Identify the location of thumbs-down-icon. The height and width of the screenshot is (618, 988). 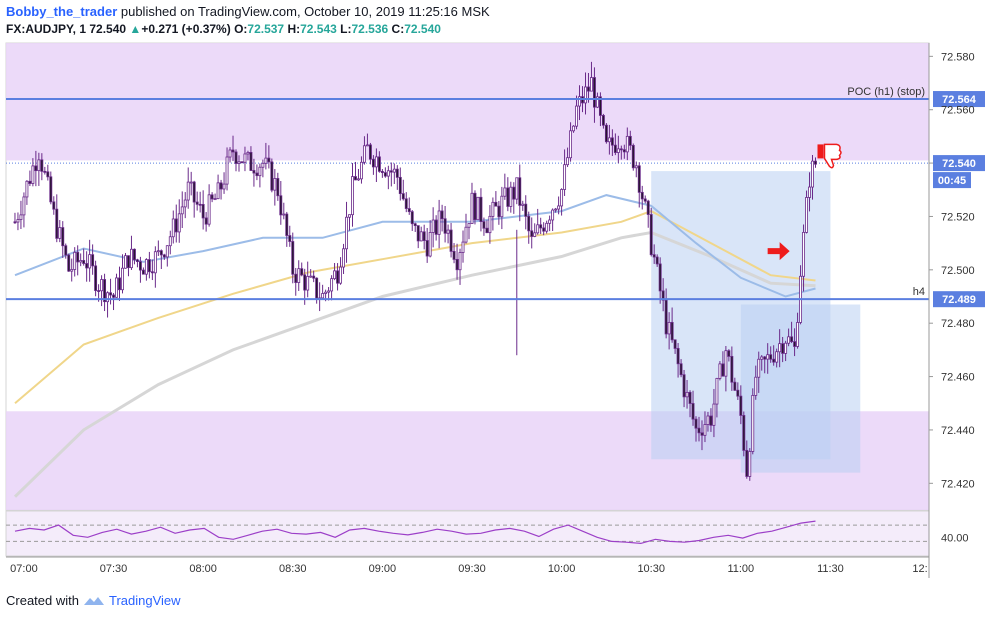
(820, 151).